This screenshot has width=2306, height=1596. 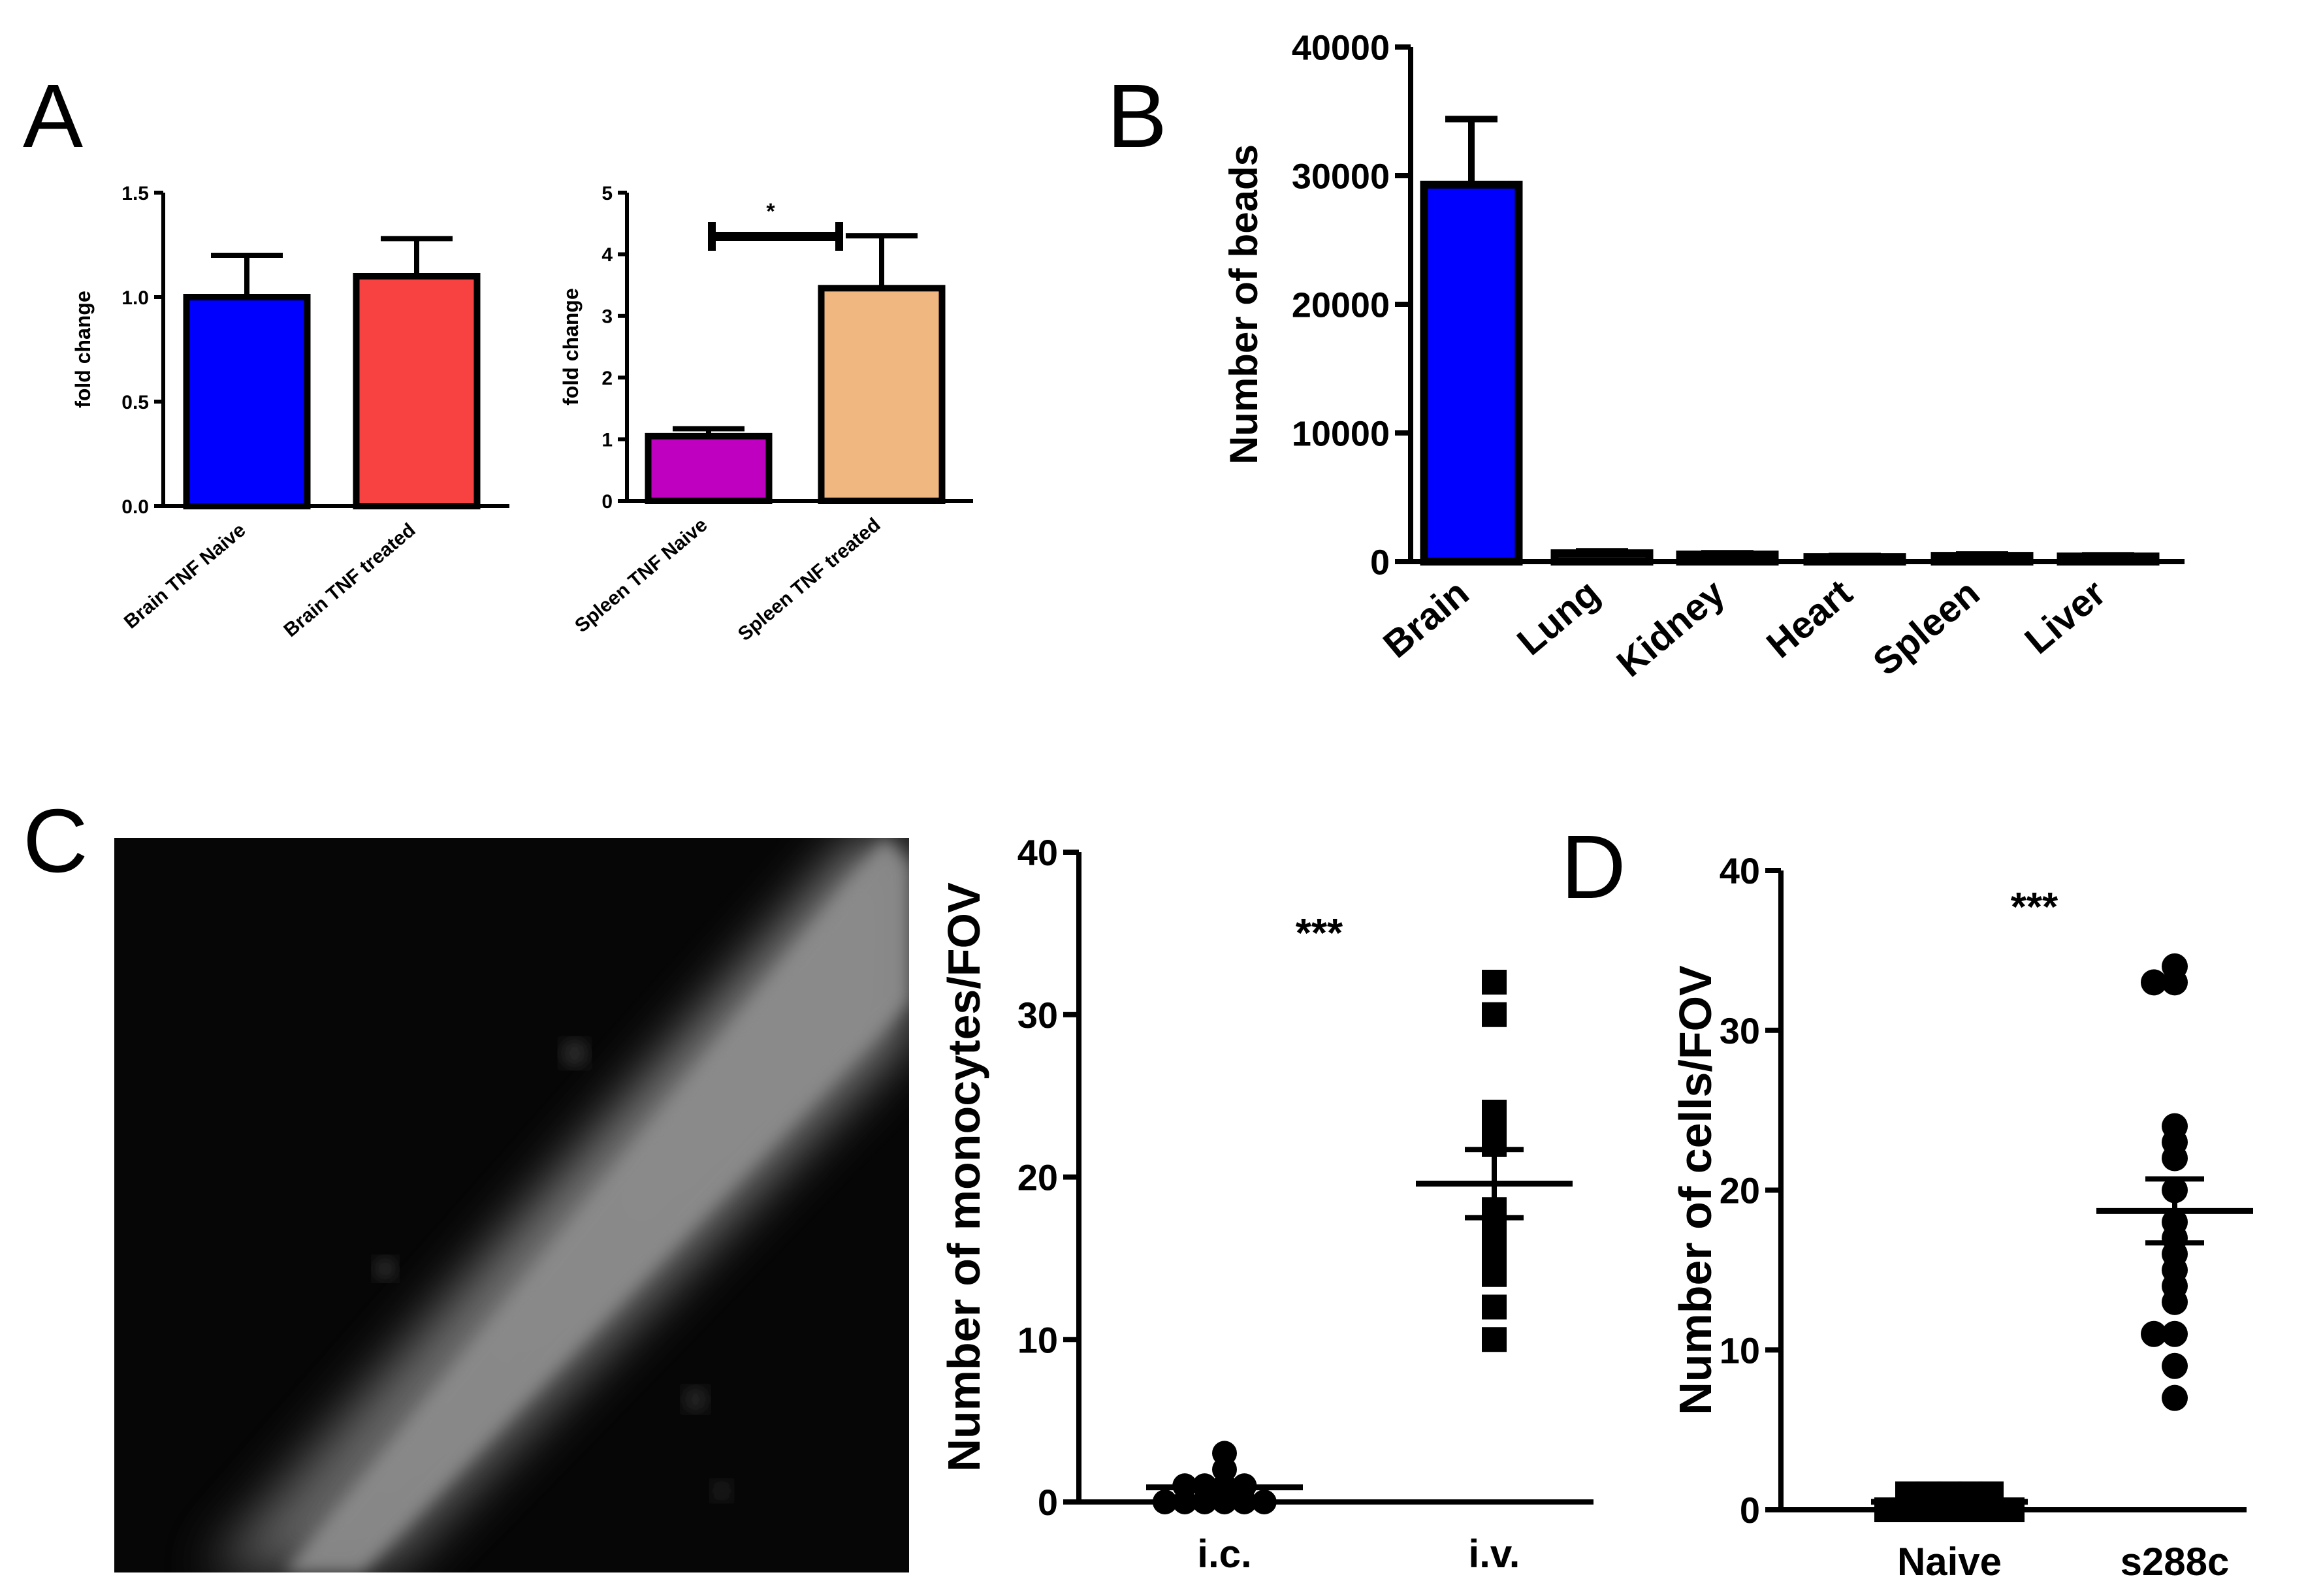 What do you see at coordinates (1750, 1510) in the screenshot?
I see `y-tick-label-D: 0` at bounding box center [1750, 1510].